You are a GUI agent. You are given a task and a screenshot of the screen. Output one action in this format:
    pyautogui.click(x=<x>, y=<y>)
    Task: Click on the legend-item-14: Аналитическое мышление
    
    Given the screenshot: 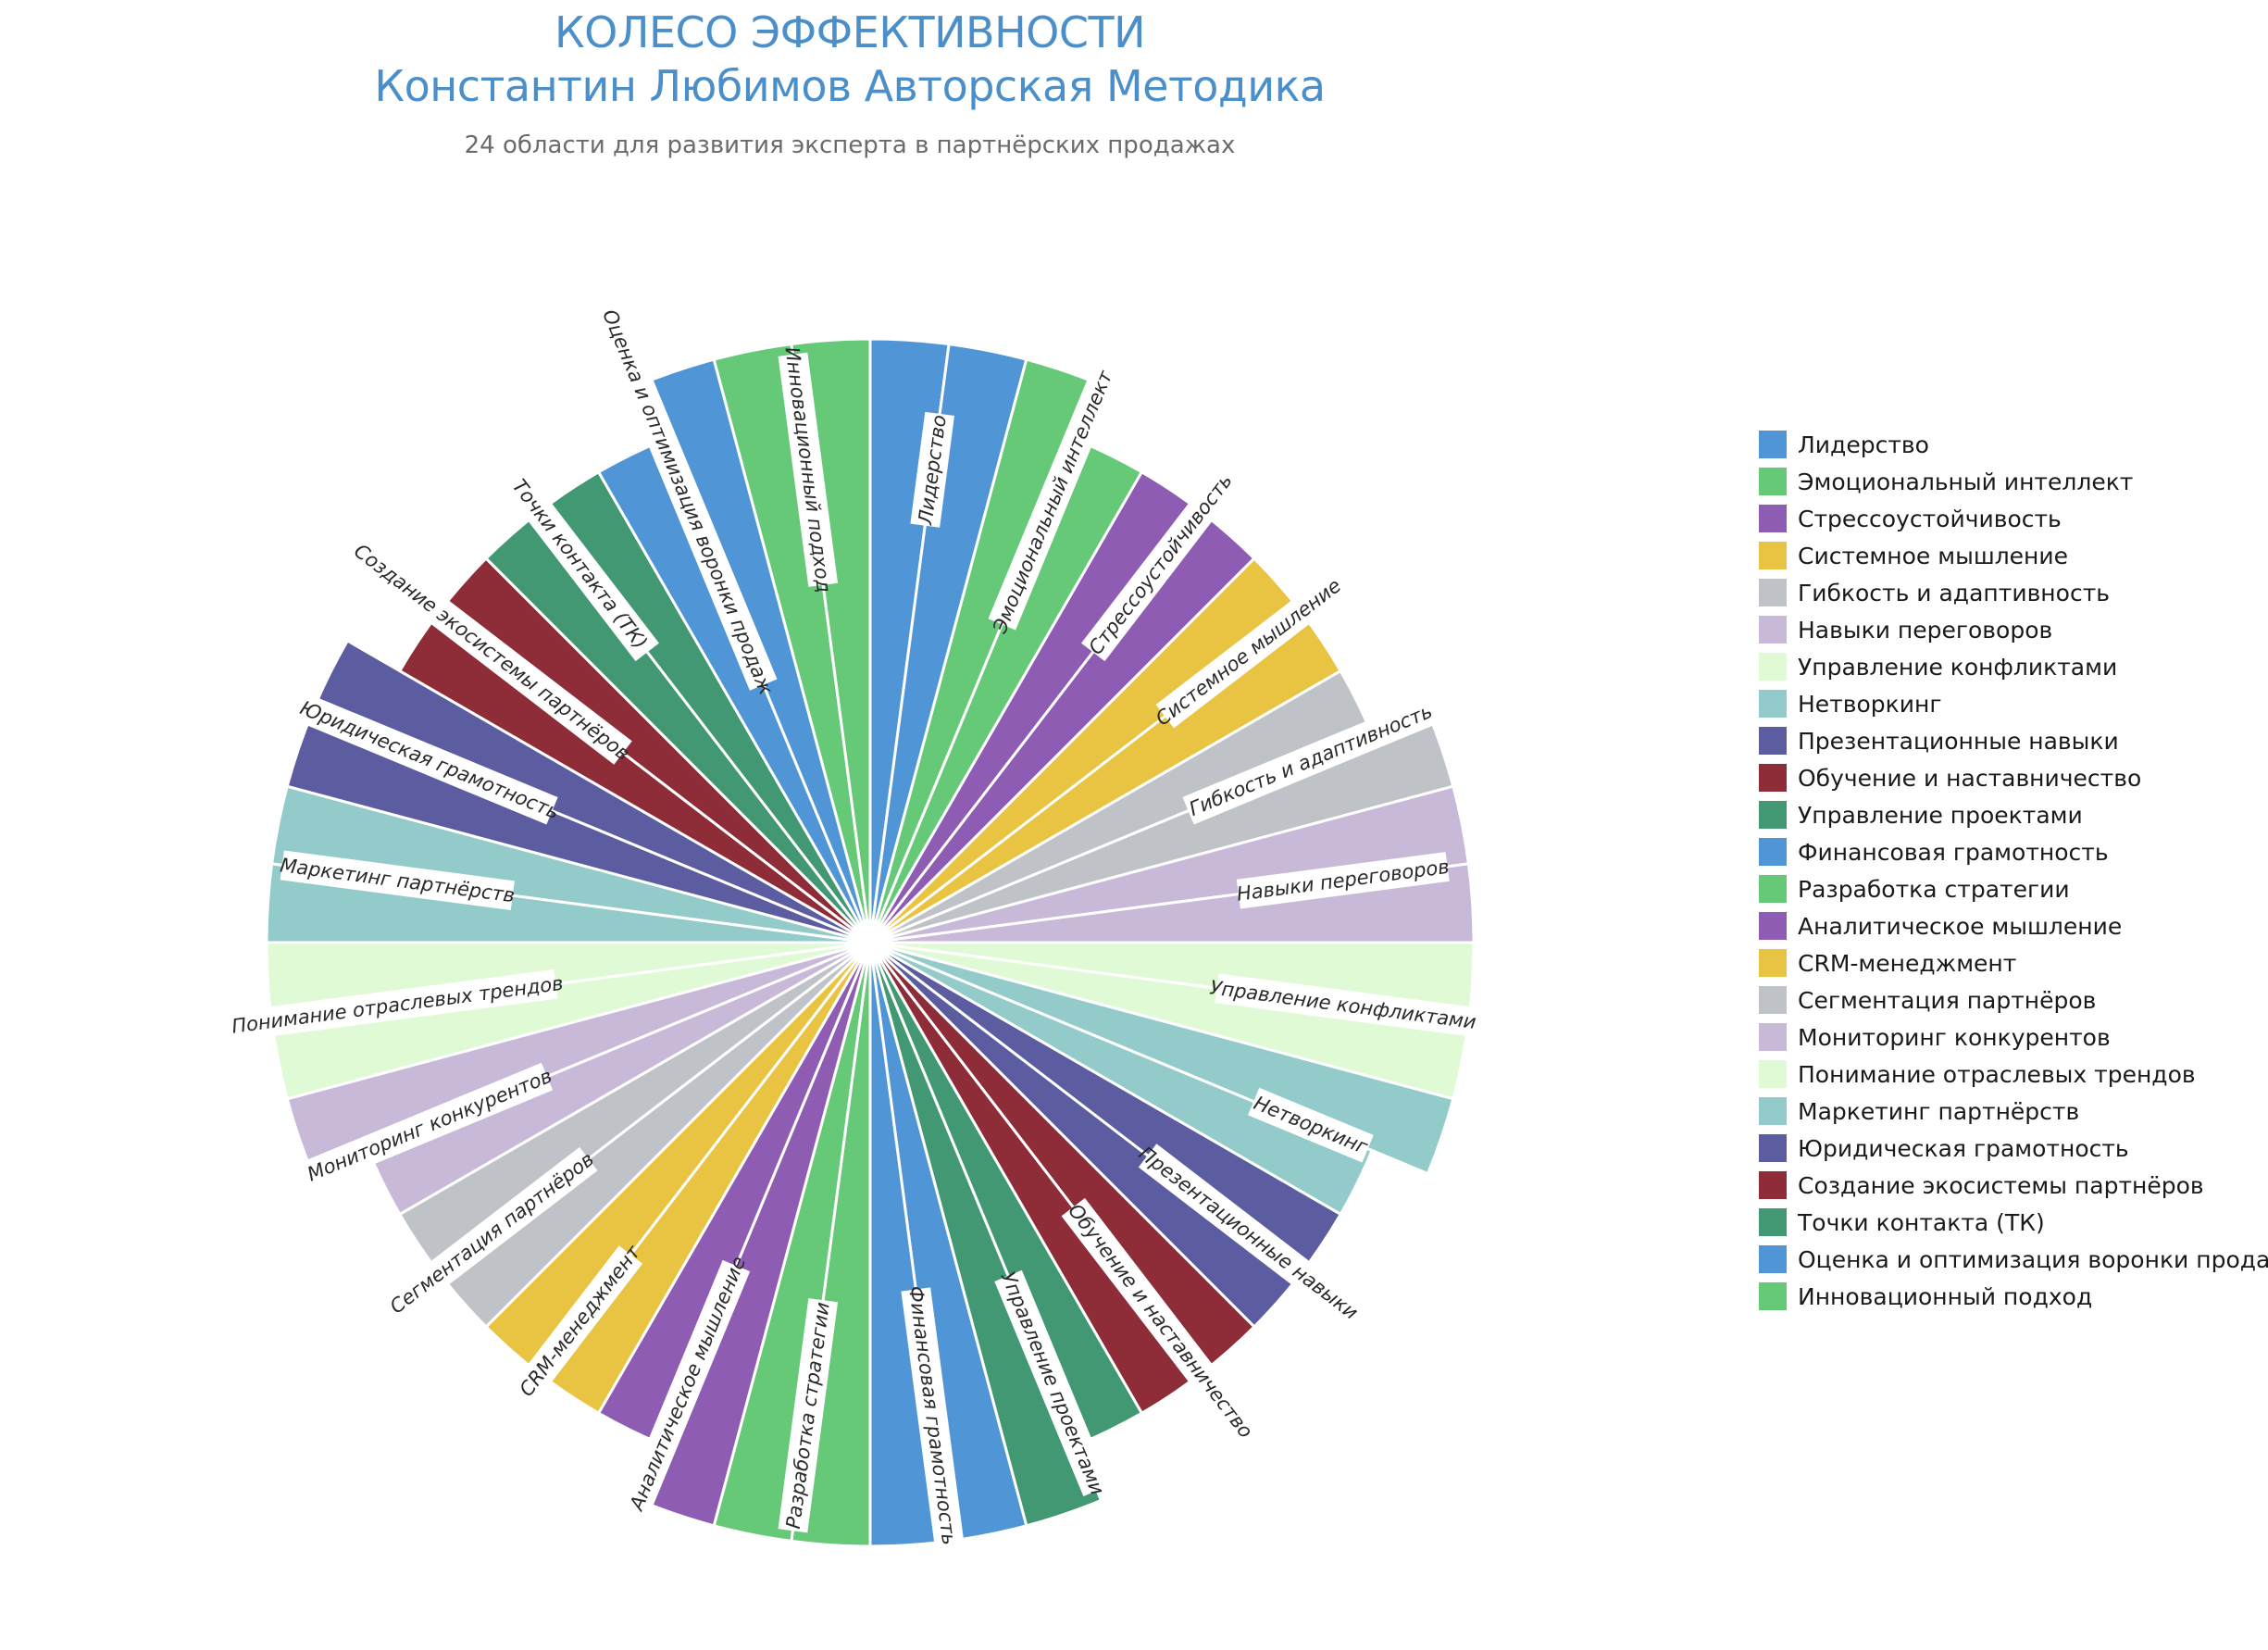 What is the action you would take?
    pyautogui.click(x=2013, y=926)
    